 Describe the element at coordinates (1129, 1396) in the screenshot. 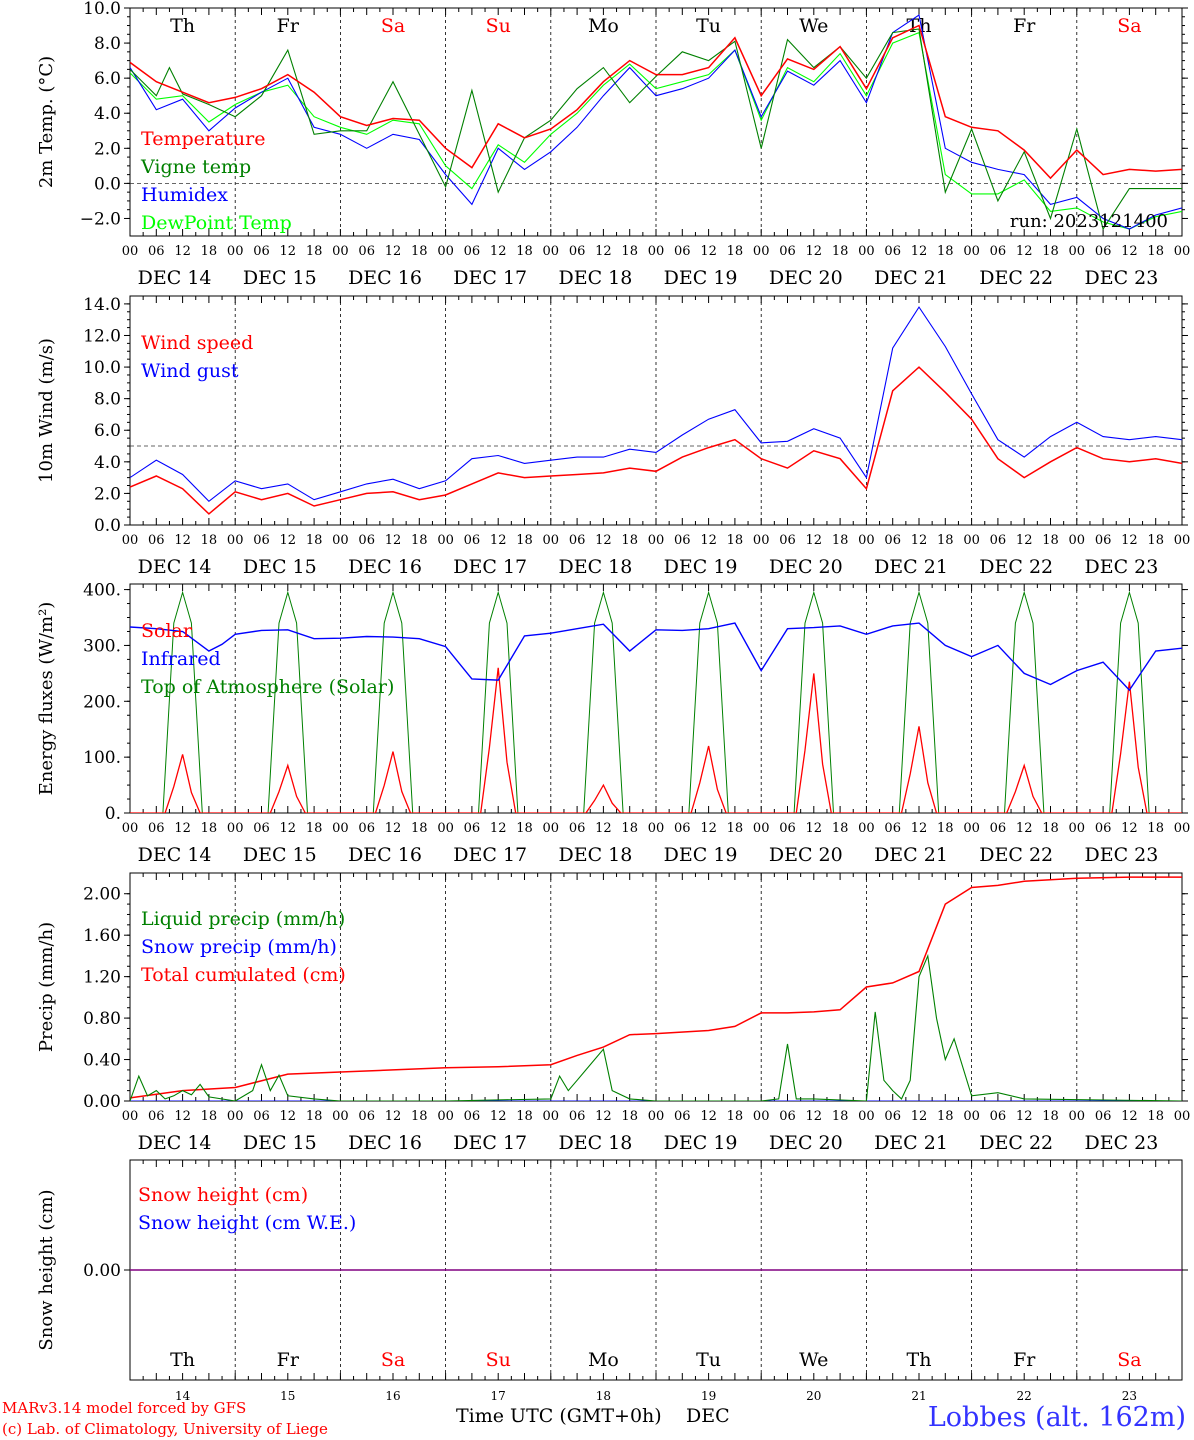

I see `day-number-label: 23` at that location.